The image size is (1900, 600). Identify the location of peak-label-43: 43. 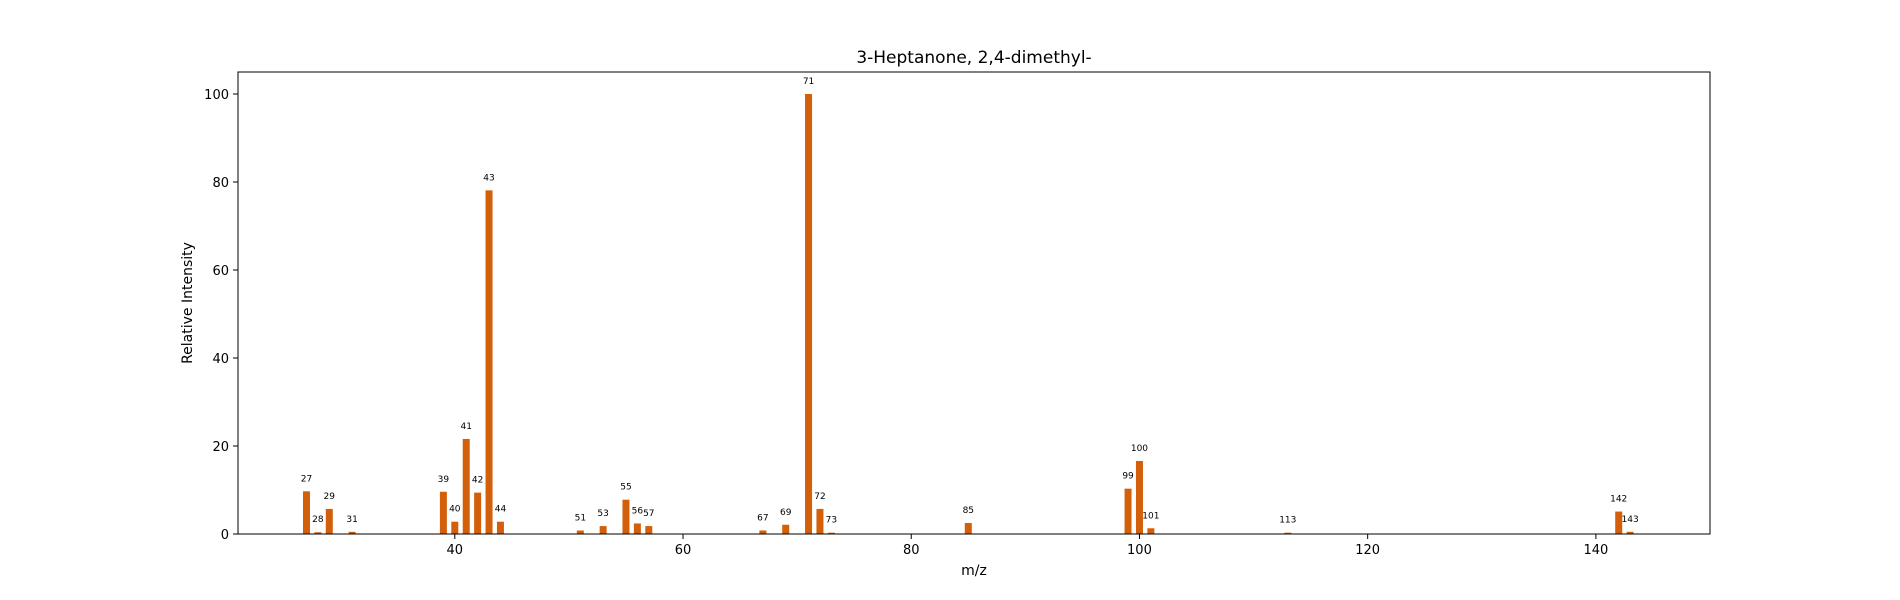
(488, 178).